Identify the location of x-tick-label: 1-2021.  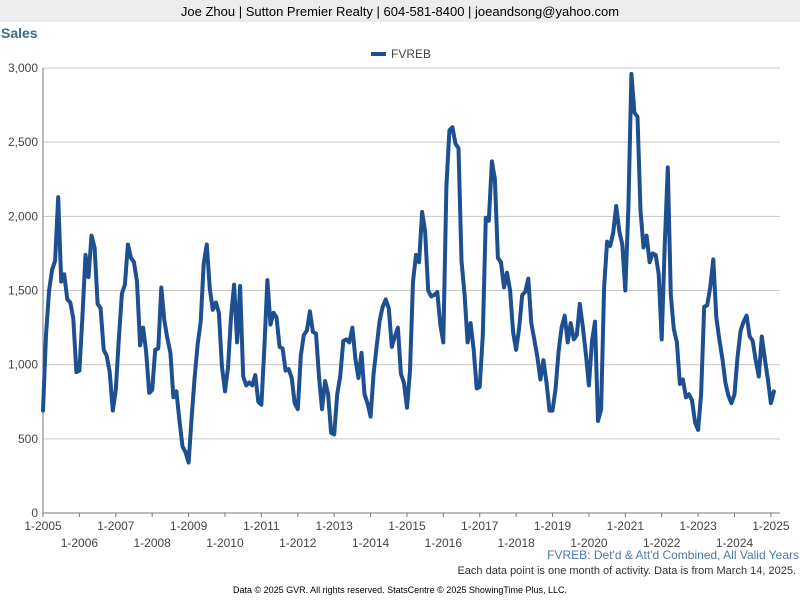
(626, 526).